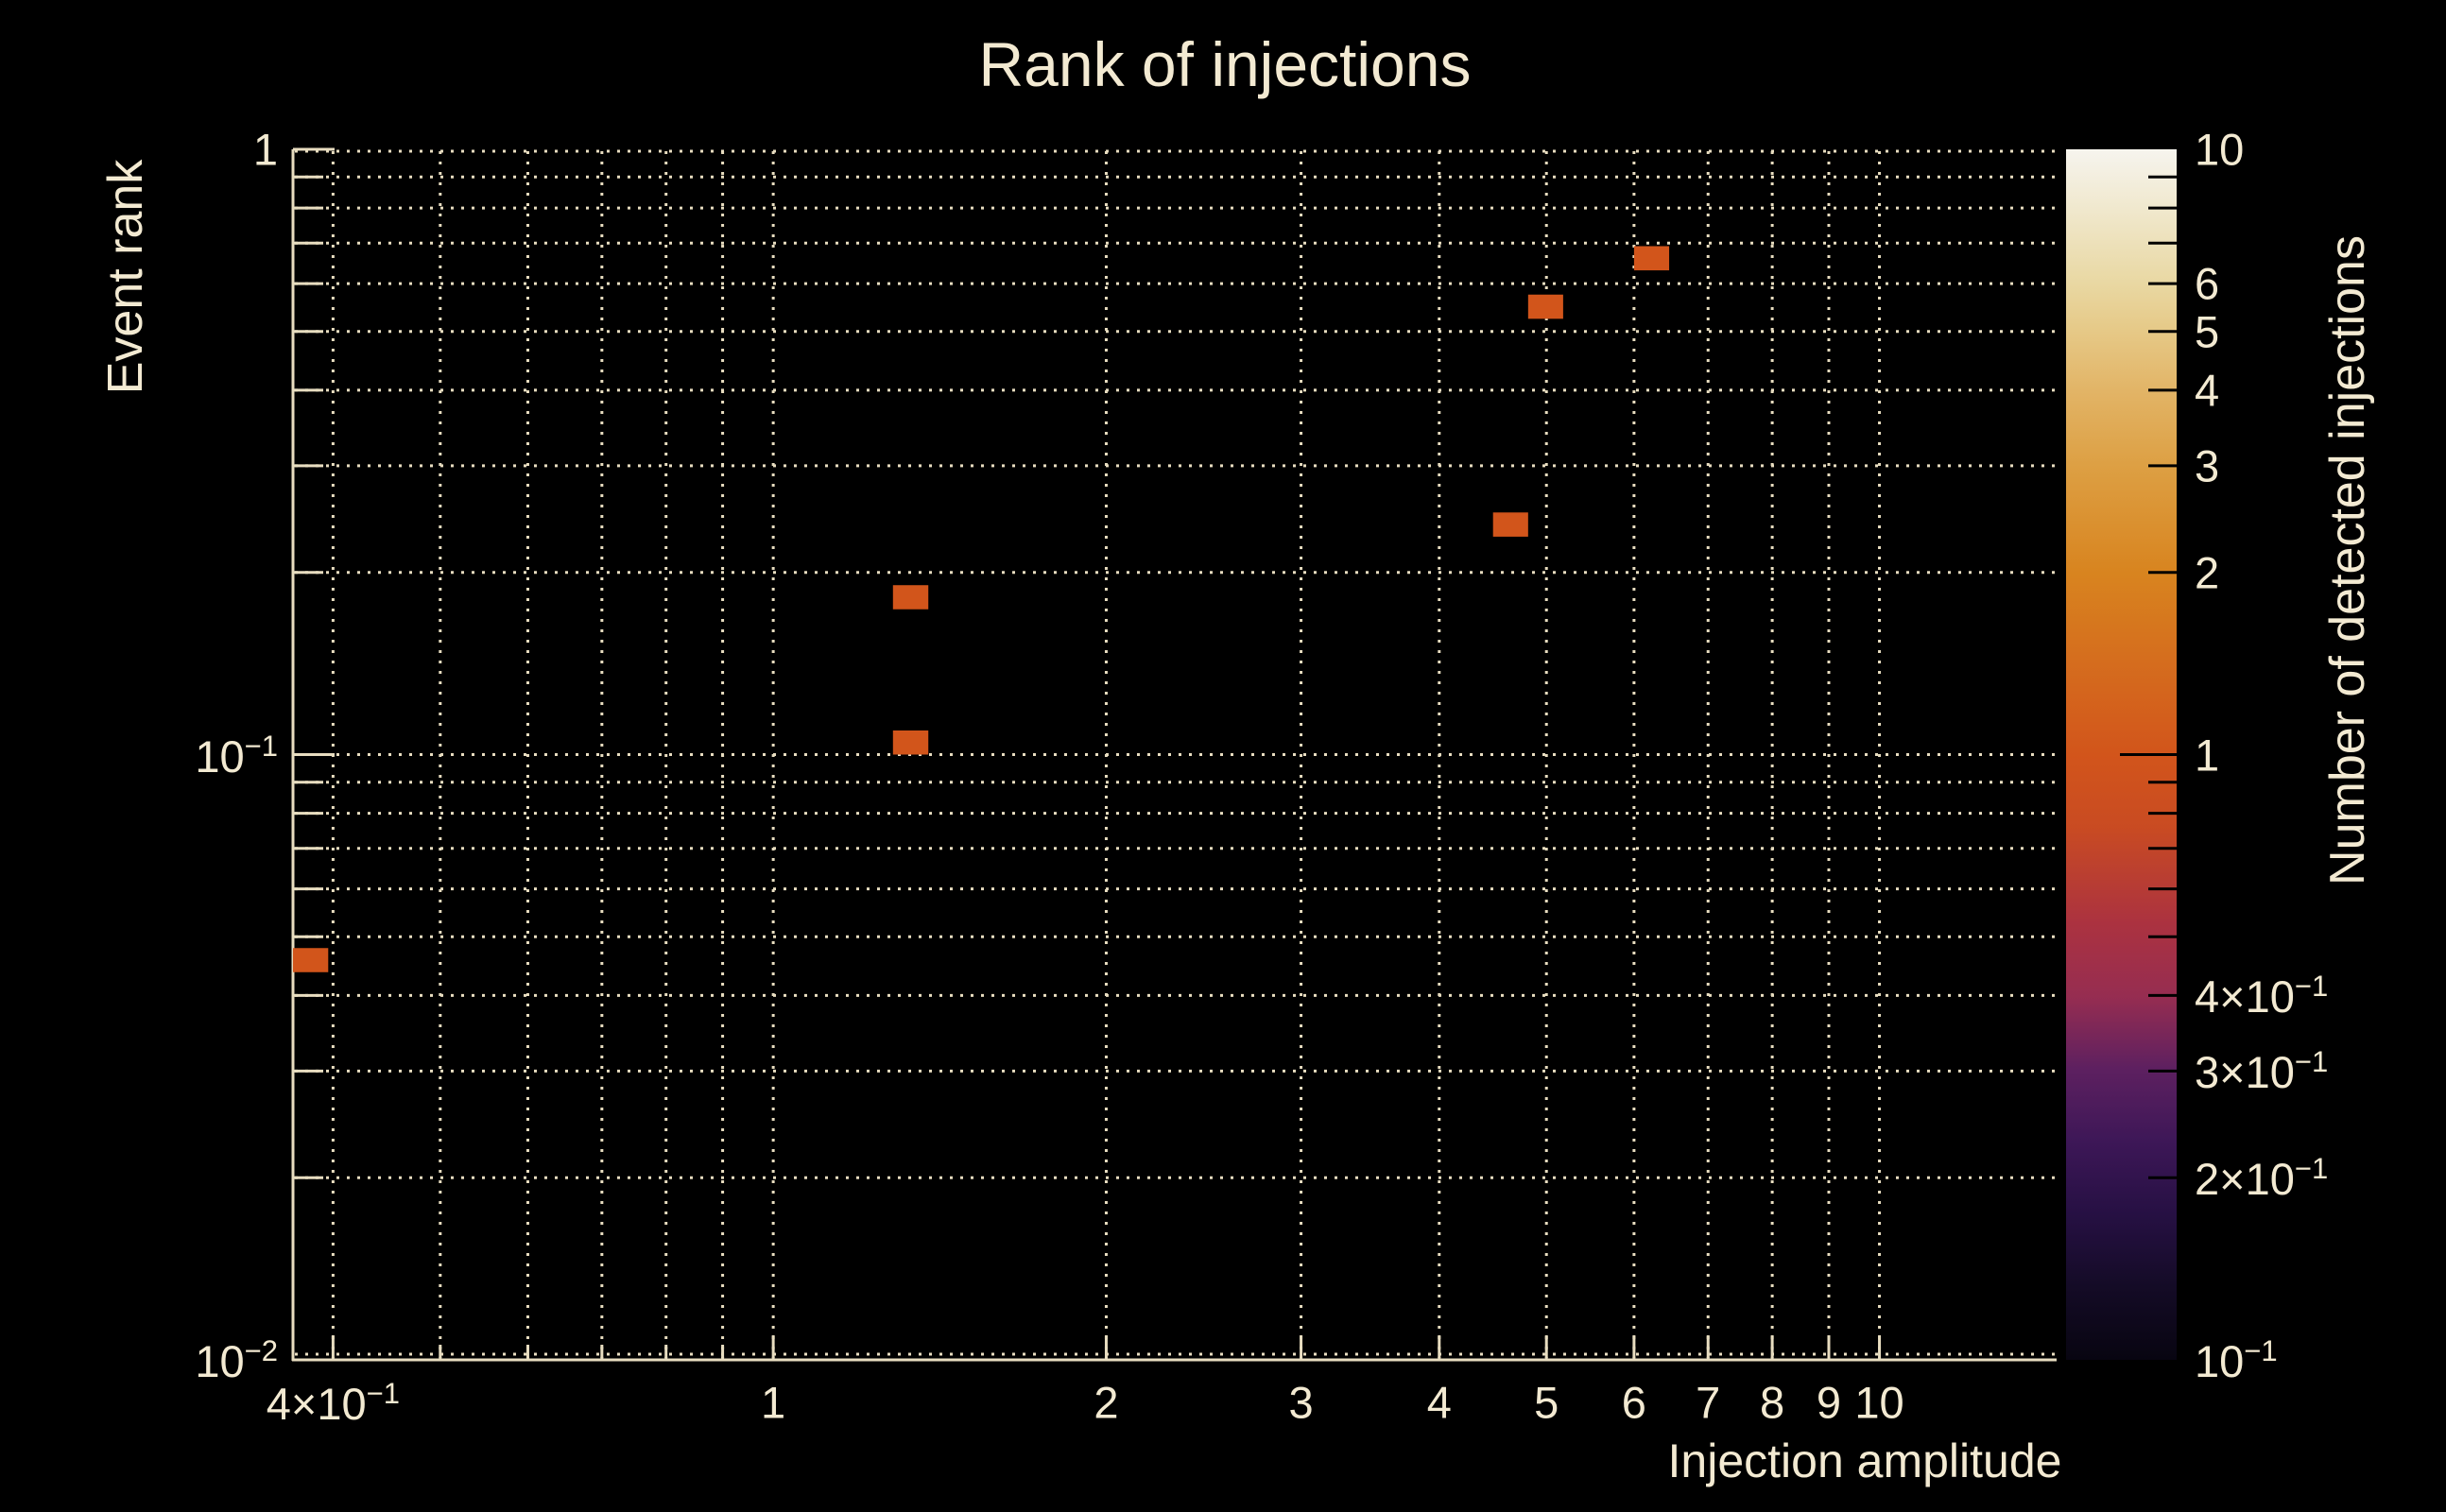 This screenshot has width=2446, height=1512. I want to click on x-tick-label: 4×10⁻¹, so click(333, 1403).